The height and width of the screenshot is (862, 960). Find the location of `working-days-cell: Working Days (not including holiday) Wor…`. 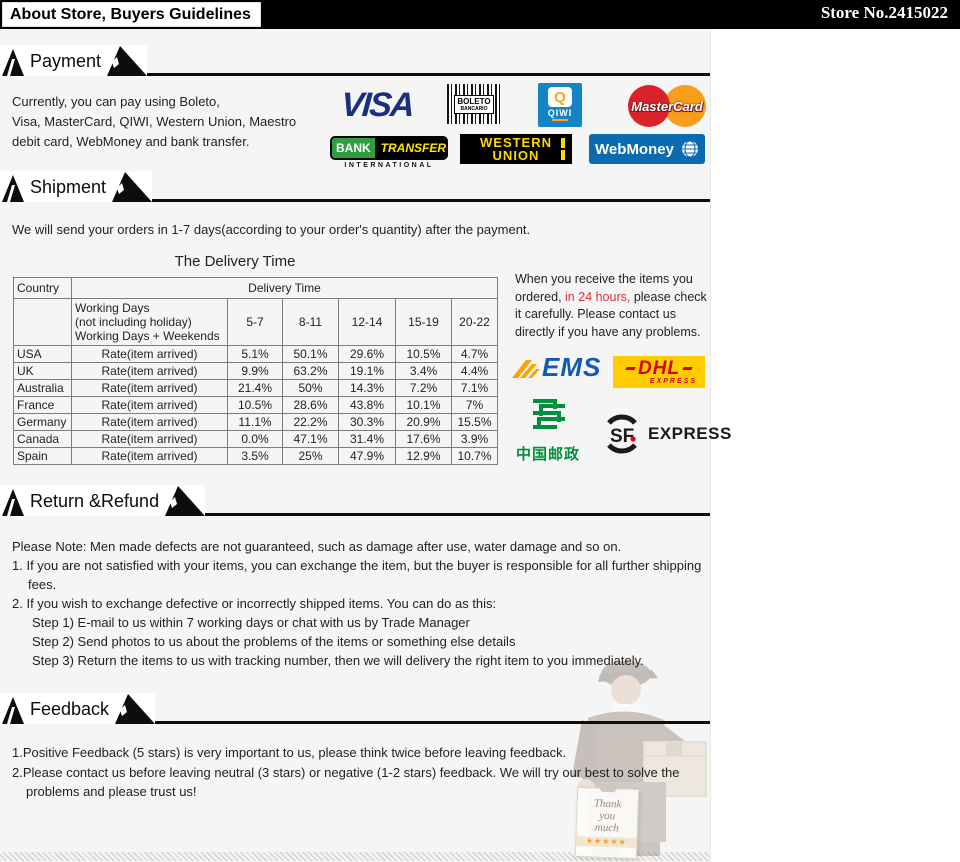

working-days-cell: Working Days (not including holiday) Wor… is located at coordinates (149, 322).